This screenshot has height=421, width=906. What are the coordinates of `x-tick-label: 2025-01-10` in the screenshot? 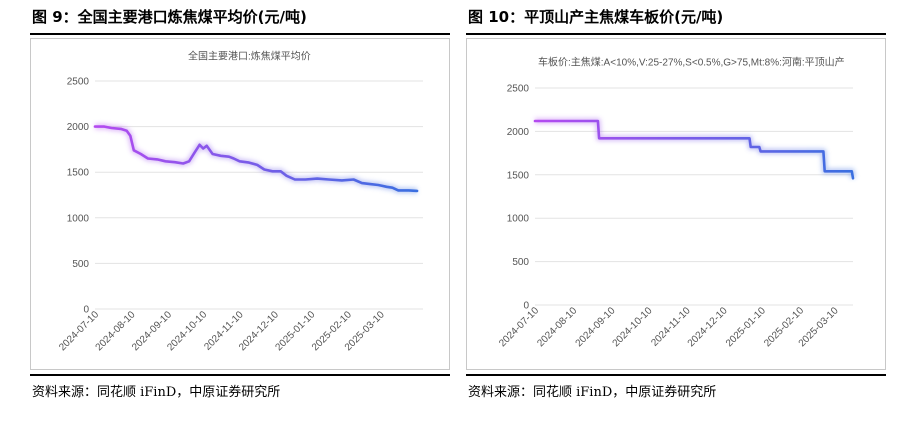 It's located at (746, 327).